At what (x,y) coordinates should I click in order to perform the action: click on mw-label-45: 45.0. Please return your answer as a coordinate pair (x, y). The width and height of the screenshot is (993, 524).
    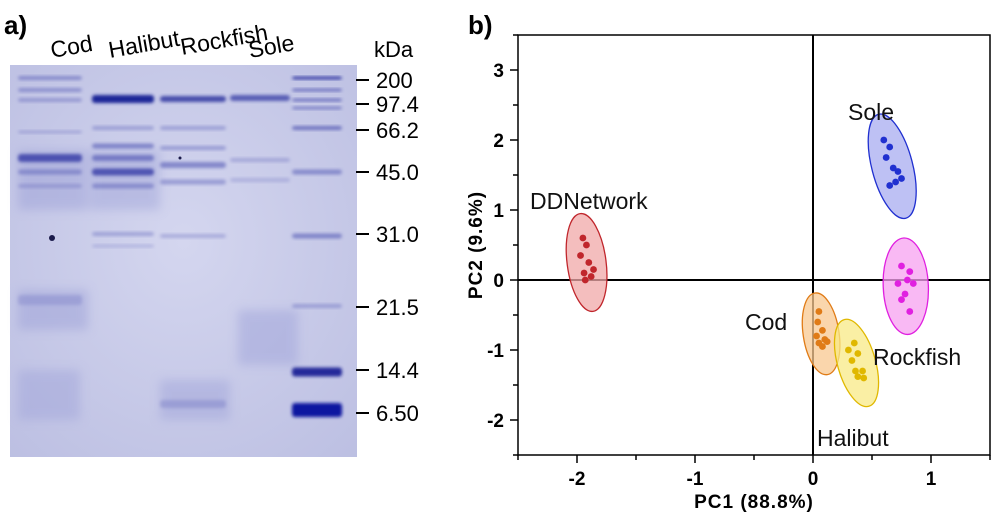
    Looking at the image, I should click on (397, 172).